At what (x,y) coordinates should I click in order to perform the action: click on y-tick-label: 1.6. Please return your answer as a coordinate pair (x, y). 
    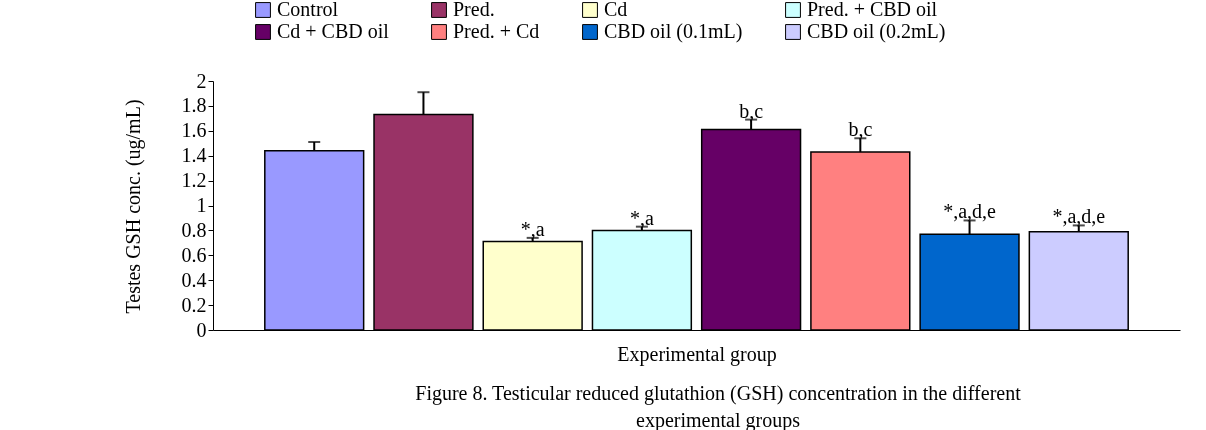
    Looking at the image, I should click on (194, 130).